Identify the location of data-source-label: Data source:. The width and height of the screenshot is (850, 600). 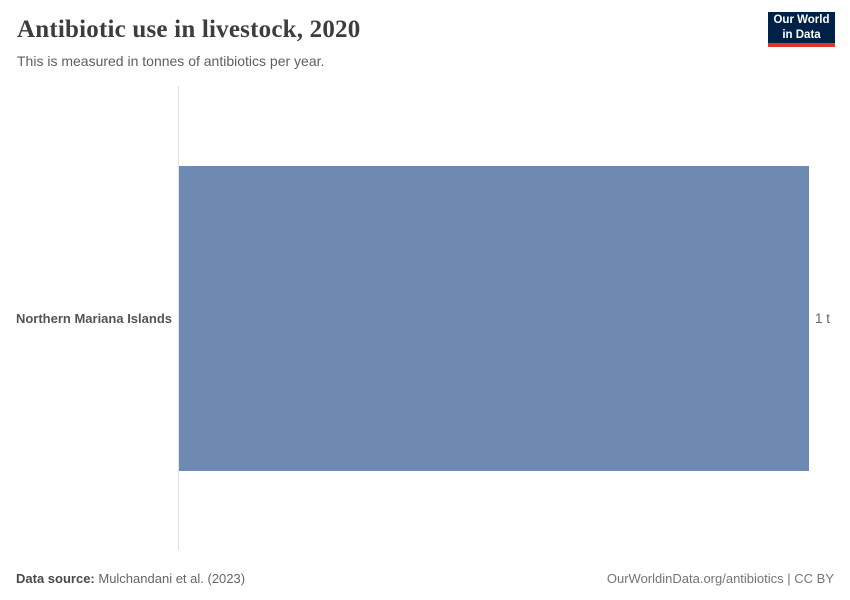
(55, 578).